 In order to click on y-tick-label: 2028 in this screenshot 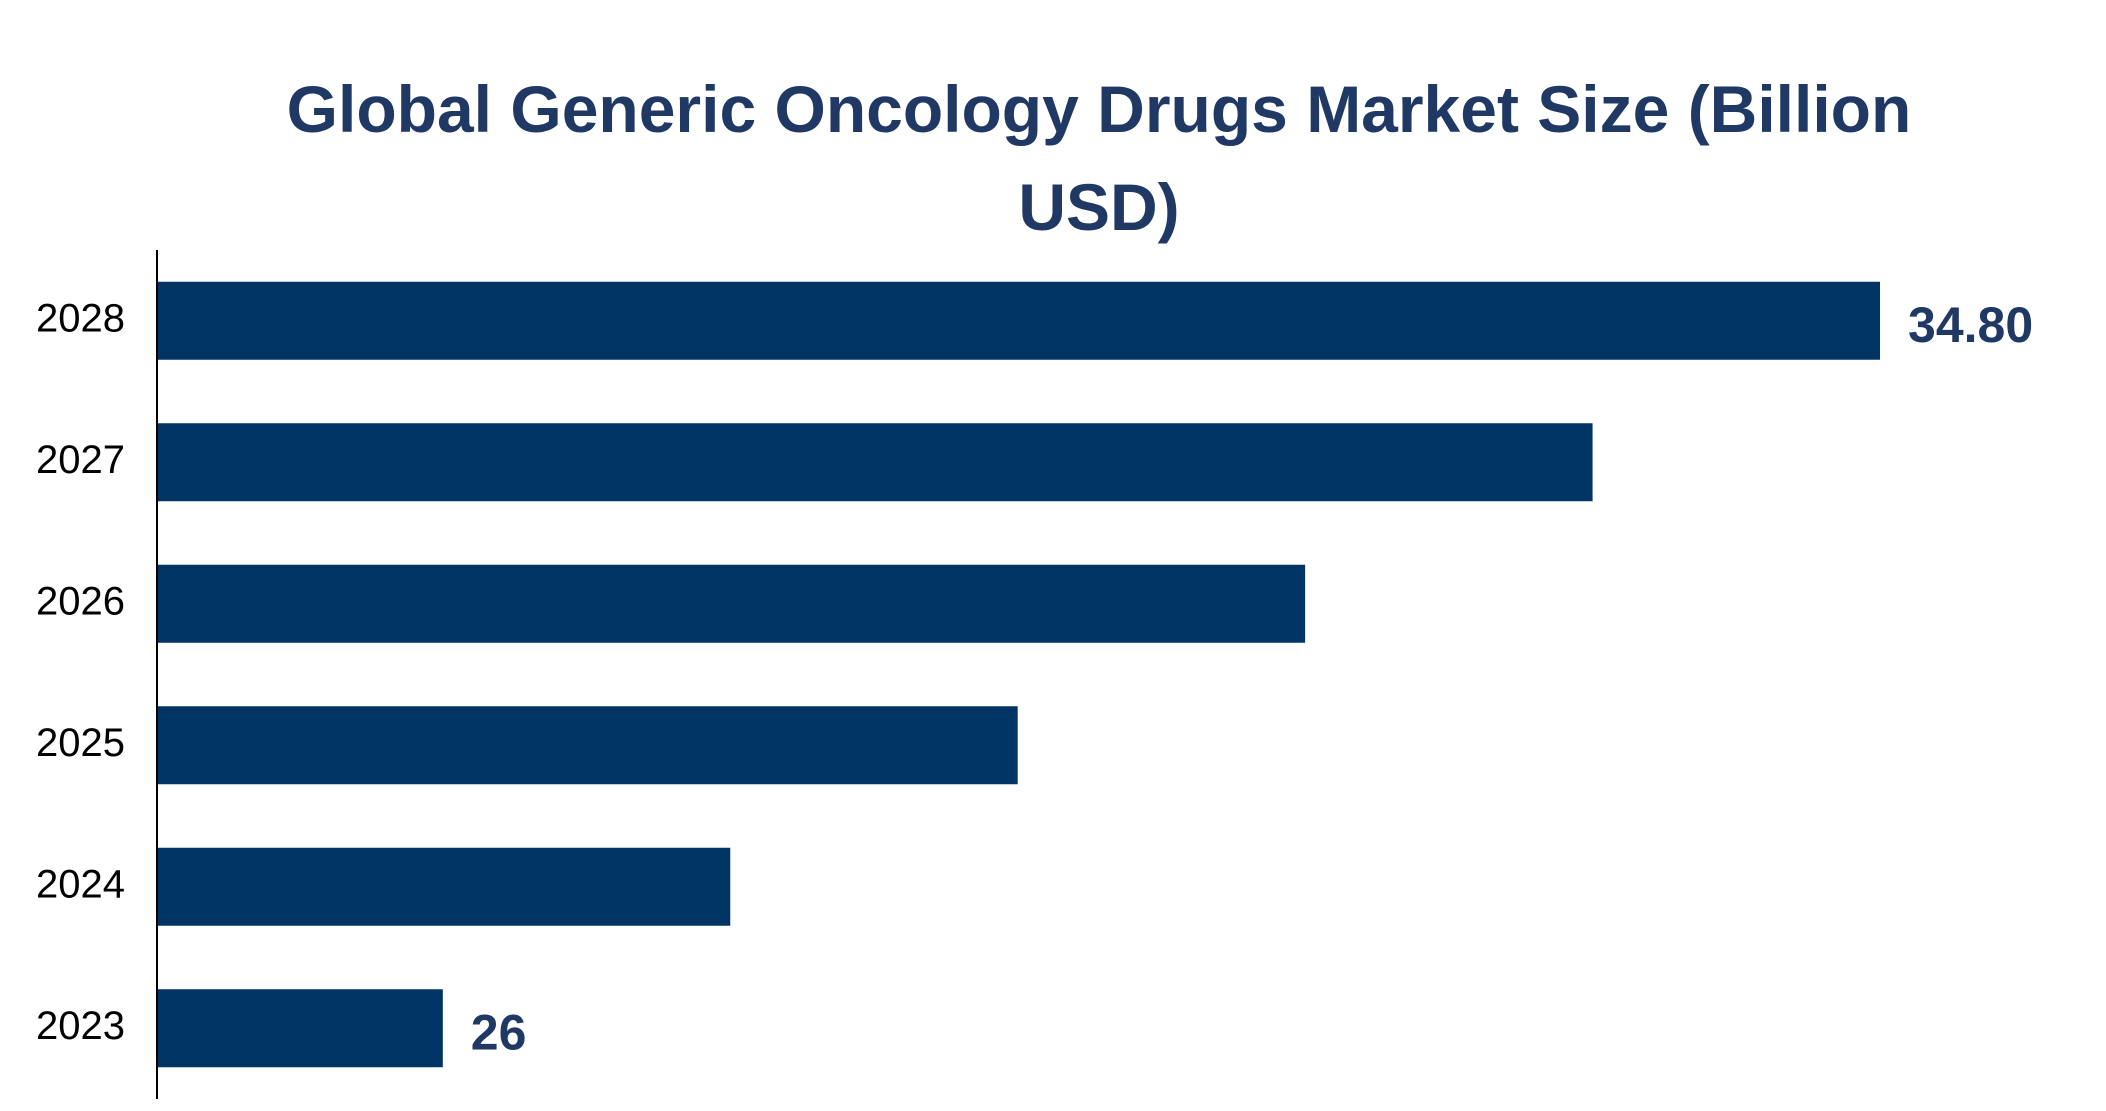, I will do `click(80, 318)`.